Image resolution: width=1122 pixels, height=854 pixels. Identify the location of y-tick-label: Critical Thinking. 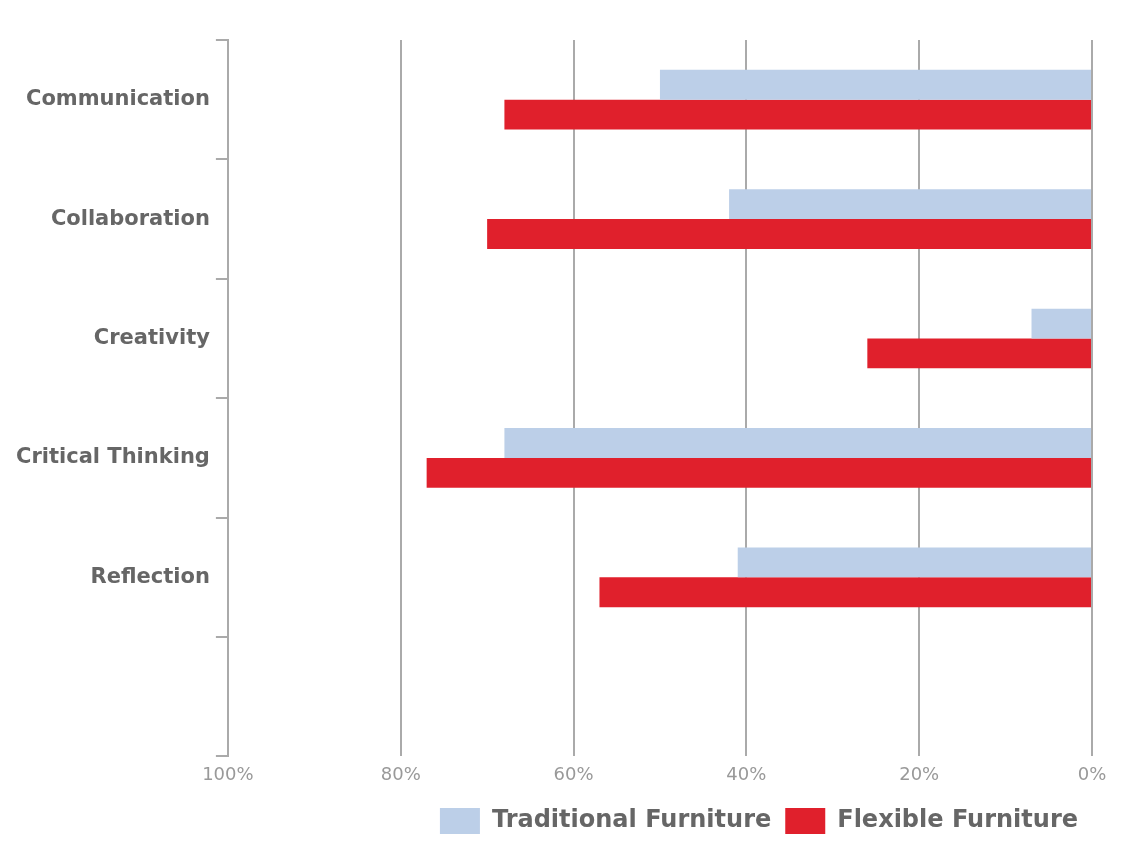
(113, 456).